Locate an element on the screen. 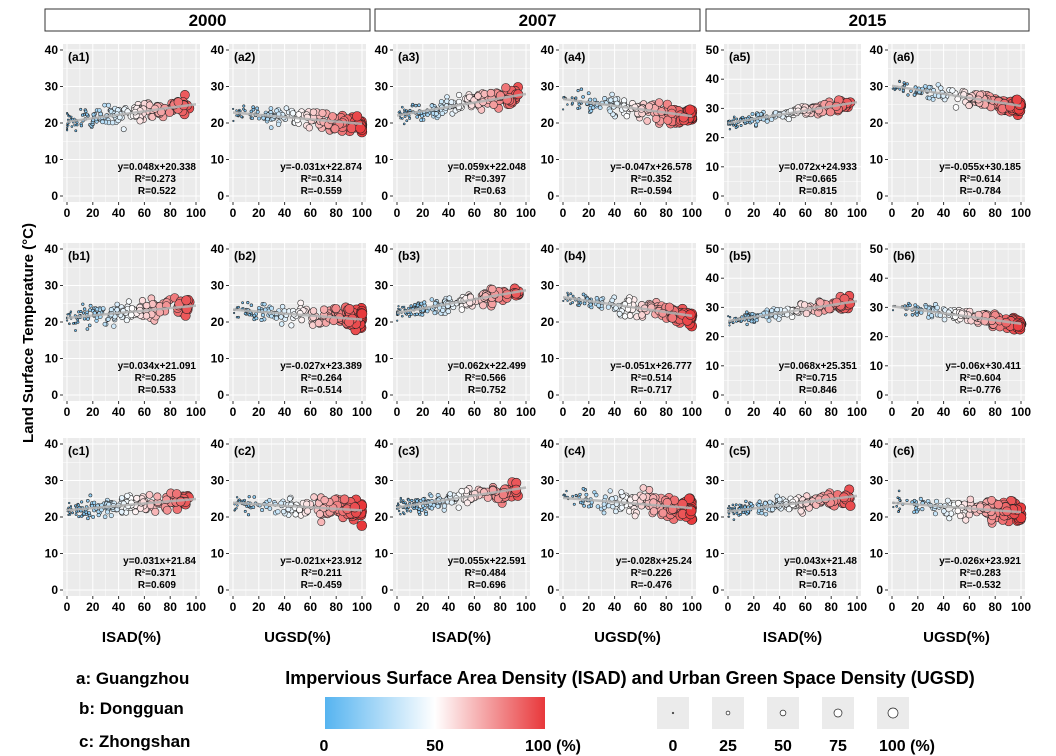 This screenshot has height=756, width=1056. size-key-label: 75 is located at coordinates (838, 746).